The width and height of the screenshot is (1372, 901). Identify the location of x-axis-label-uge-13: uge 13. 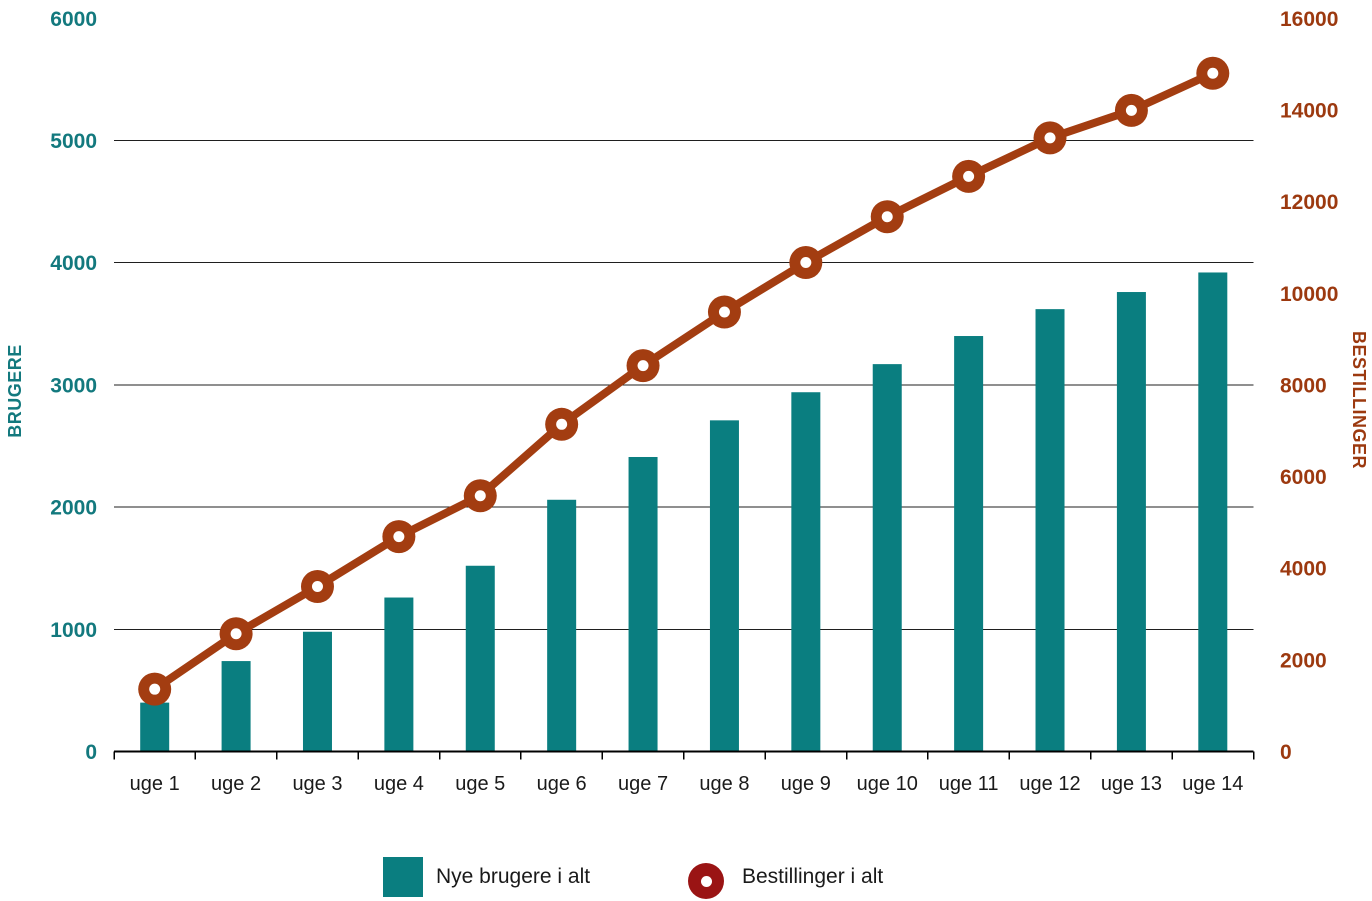
(1131, 784).